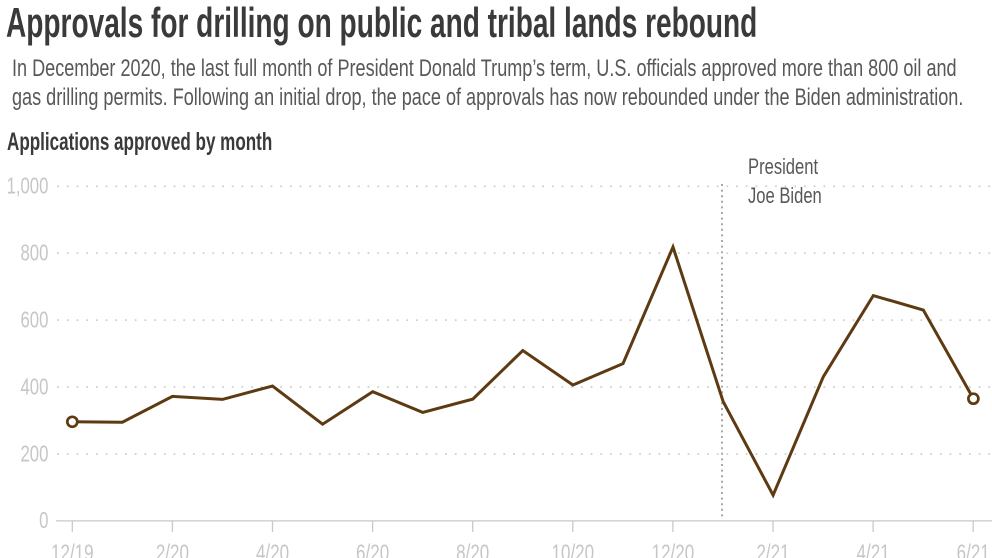 Image resolution: width=992 pixels, height=558 pixels. I want to click on svg-text: 6/21, so click(973, 549).